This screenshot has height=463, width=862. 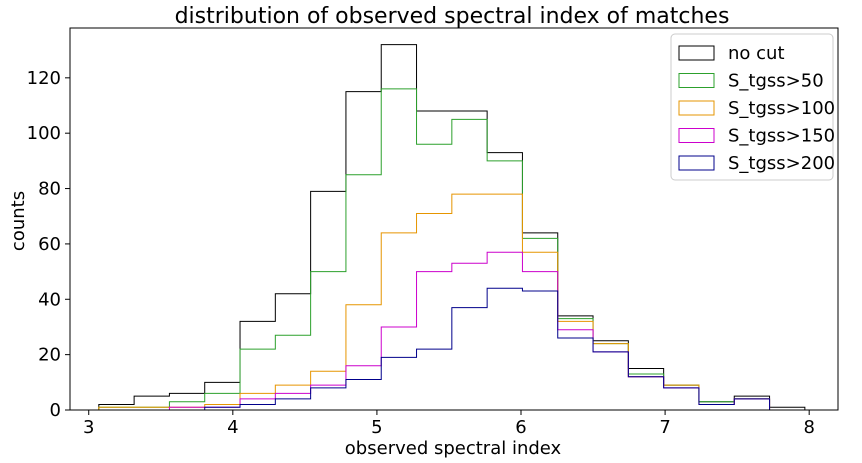 I want to click on x-tick-label: 4, so click(x=232, y=427).